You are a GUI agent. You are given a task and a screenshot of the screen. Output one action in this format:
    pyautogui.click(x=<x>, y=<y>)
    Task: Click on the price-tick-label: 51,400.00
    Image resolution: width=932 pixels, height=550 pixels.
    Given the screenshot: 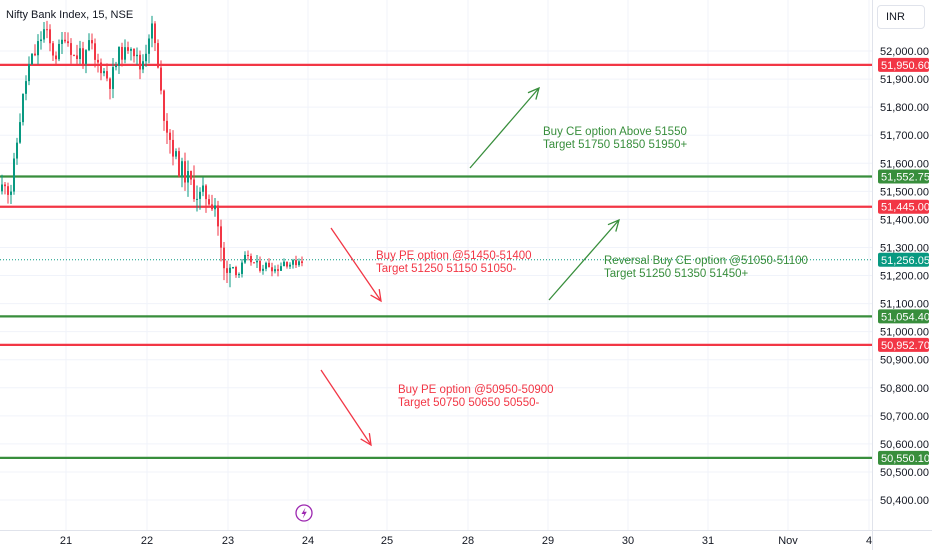 What is the action you would take?
    pyautogui.click(x=904, y=220)
    